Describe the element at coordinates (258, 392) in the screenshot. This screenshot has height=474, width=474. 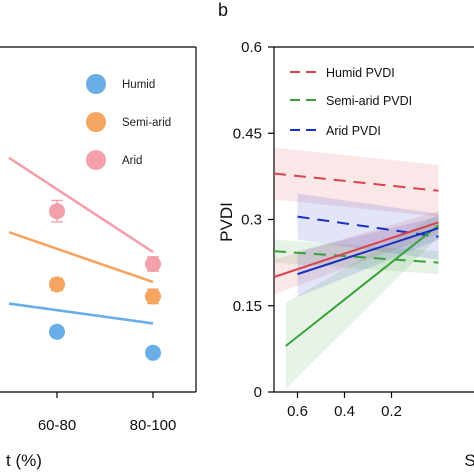
I see `y-tick-label: 0` at that location.